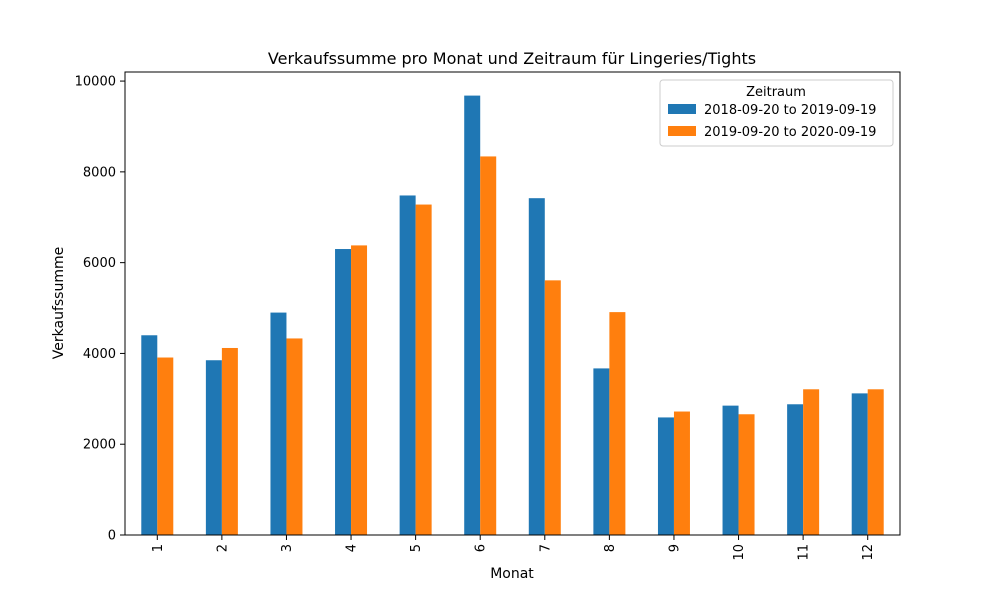 The width and height of the screenshot is (1000, 600). What do you see at coordinates (868, 552) in the screenshot?
I see `x-tick-label: 12` at bounding box center [868, 552].